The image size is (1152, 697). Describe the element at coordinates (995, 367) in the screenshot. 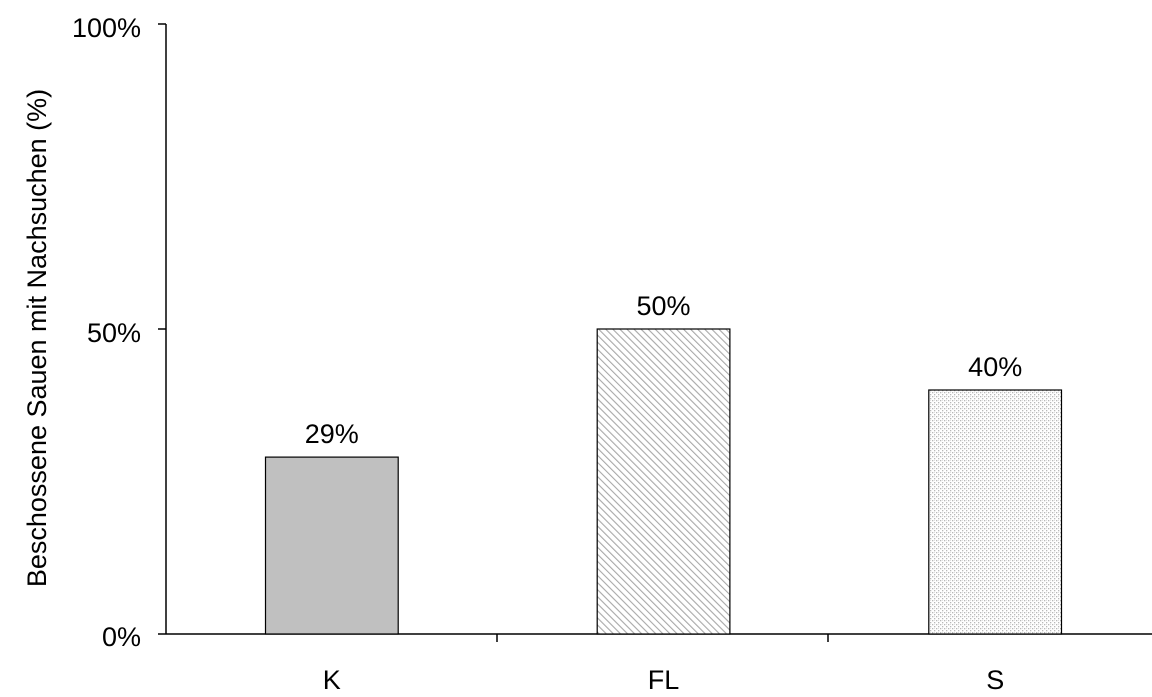

I see `data-label-s: 40%` at that location.